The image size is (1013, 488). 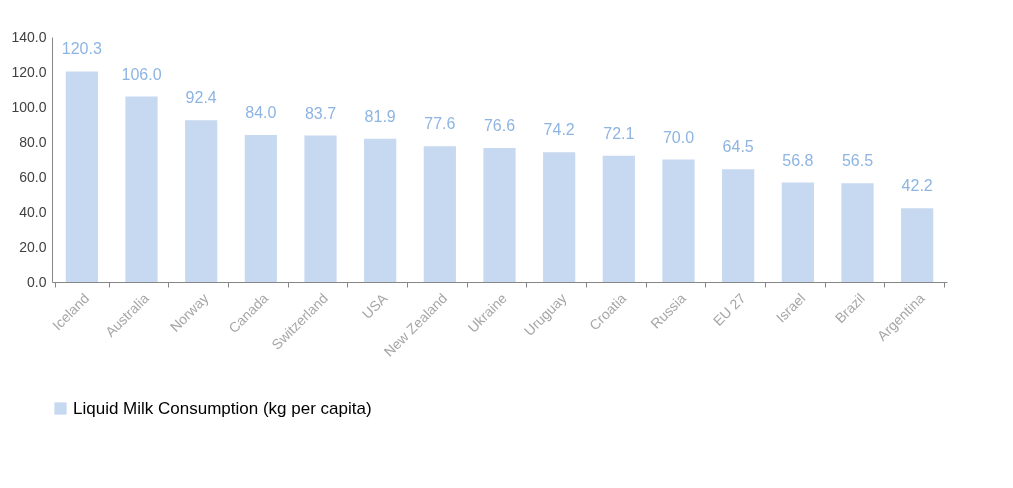 What do you see at coordinates (29, 36) in the screenshot?
I see `y-tick-label: 140.0` at bounding box center [29, 36].